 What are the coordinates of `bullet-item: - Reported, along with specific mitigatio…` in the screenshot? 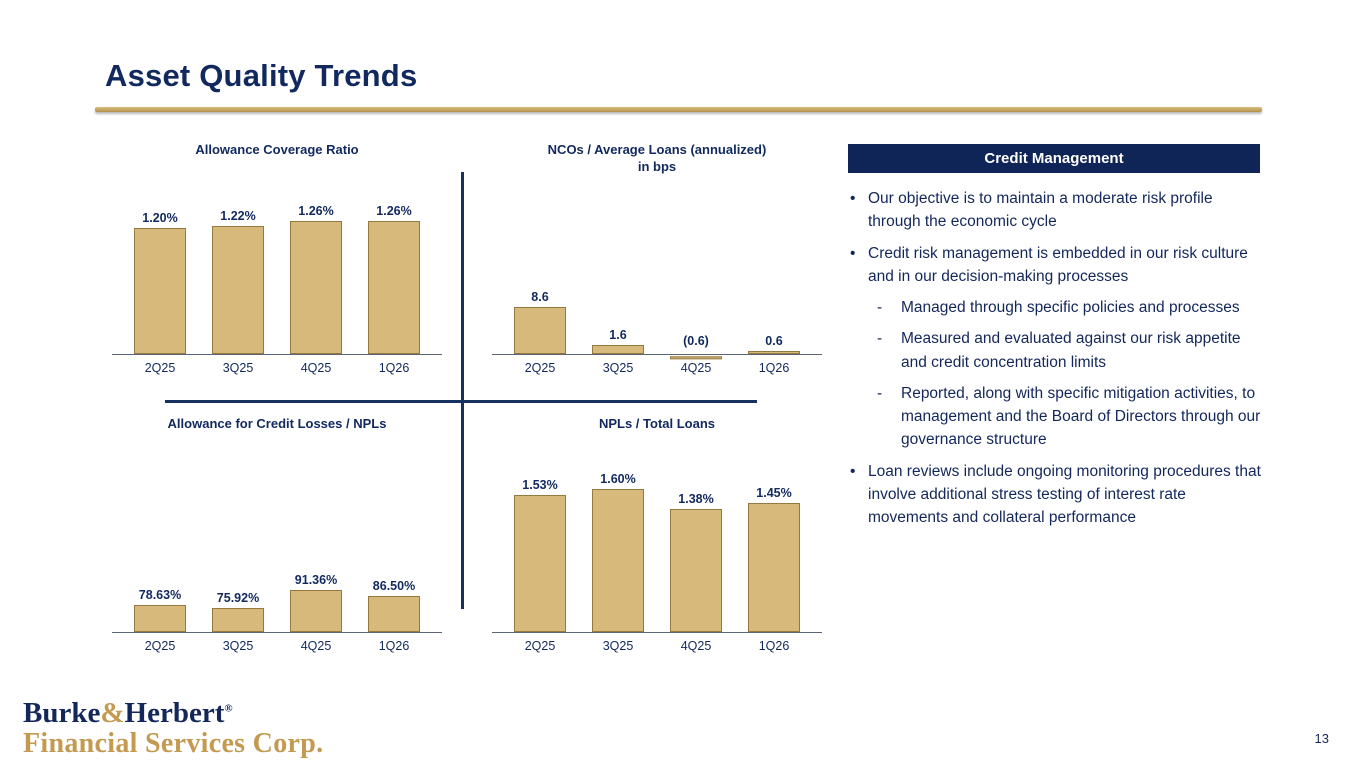 It's located at (1070, 417).